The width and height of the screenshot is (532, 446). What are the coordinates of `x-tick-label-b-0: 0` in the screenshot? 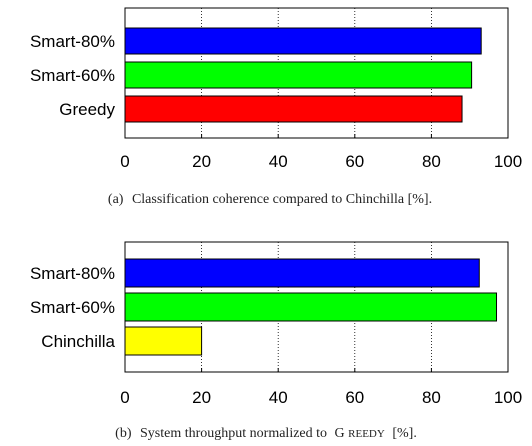 It's located at (124, 397).